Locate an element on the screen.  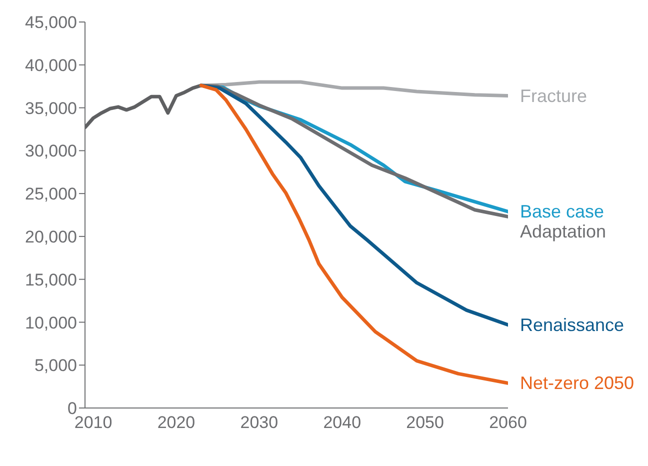
y-tick-label: 30,000 is located at coordinates (51, 151).